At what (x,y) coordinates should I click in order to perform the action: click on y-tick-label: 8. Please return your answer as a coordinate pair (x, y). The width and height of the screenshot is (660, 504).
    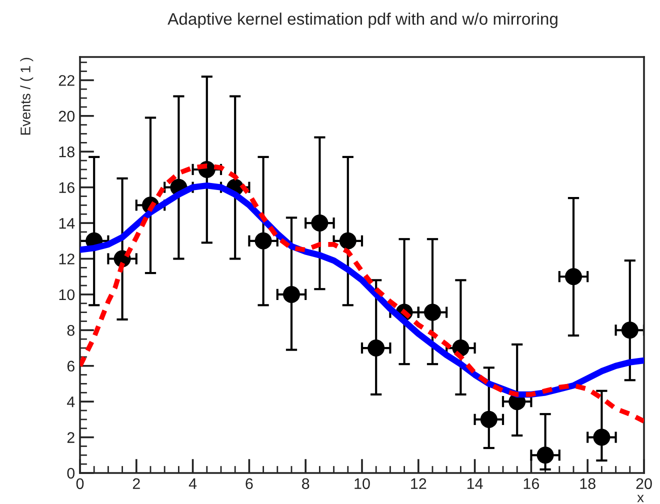
    Looking at the image, I should click on (70, 330).